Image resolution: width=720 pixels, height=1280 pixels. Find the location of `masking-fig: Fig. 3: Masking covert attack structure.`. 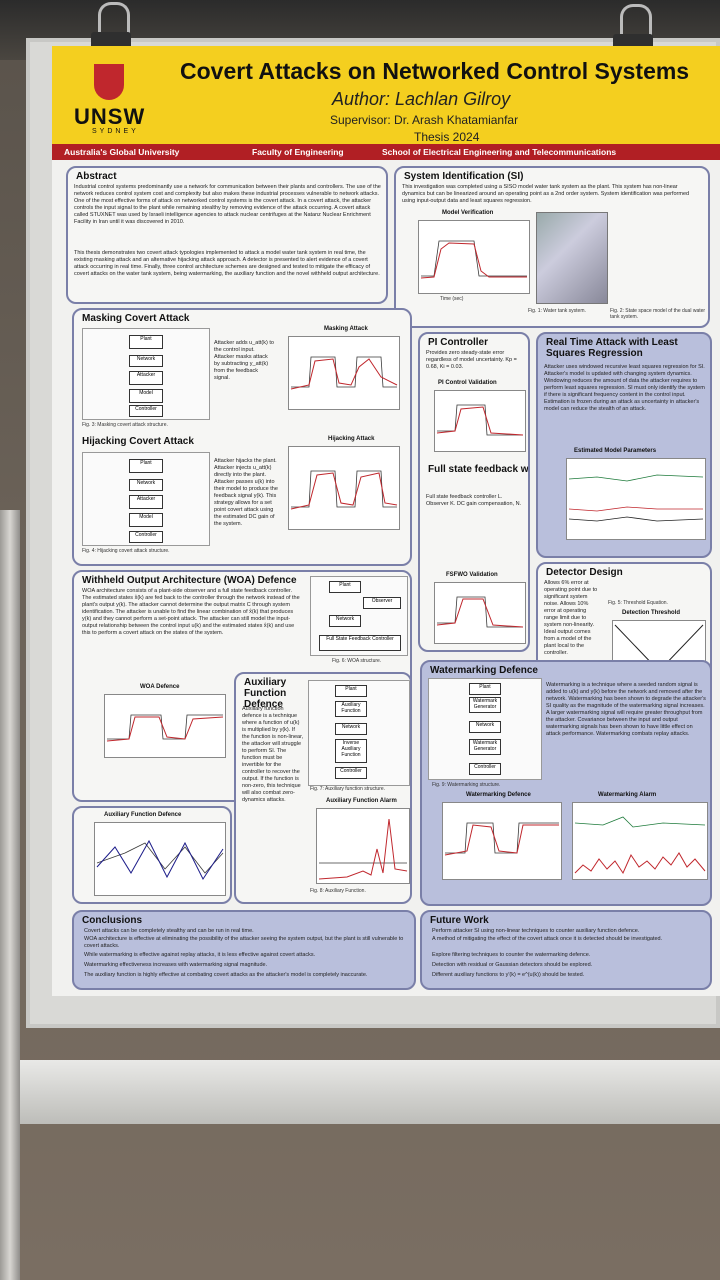

masking-fig: Fig. 3: Masking covert attack structure. is located at coordinates (125, 425).